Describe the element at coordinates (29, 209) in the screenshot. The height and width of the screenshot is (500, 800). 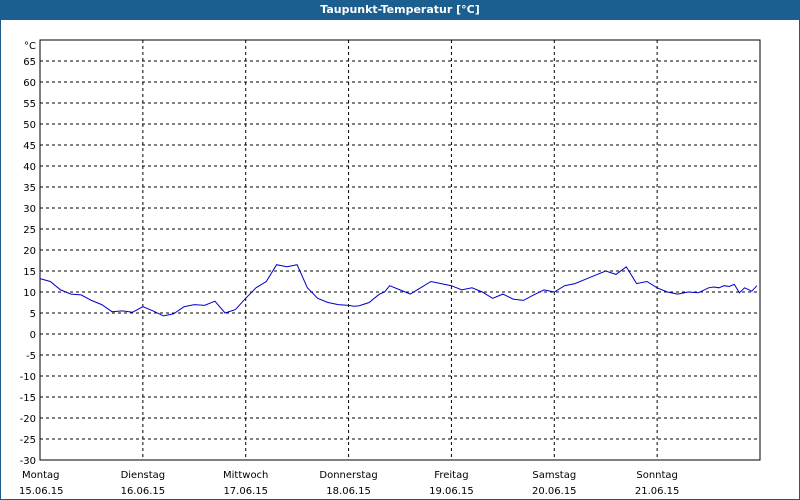
I see `y-tick-label: 30` at that location.